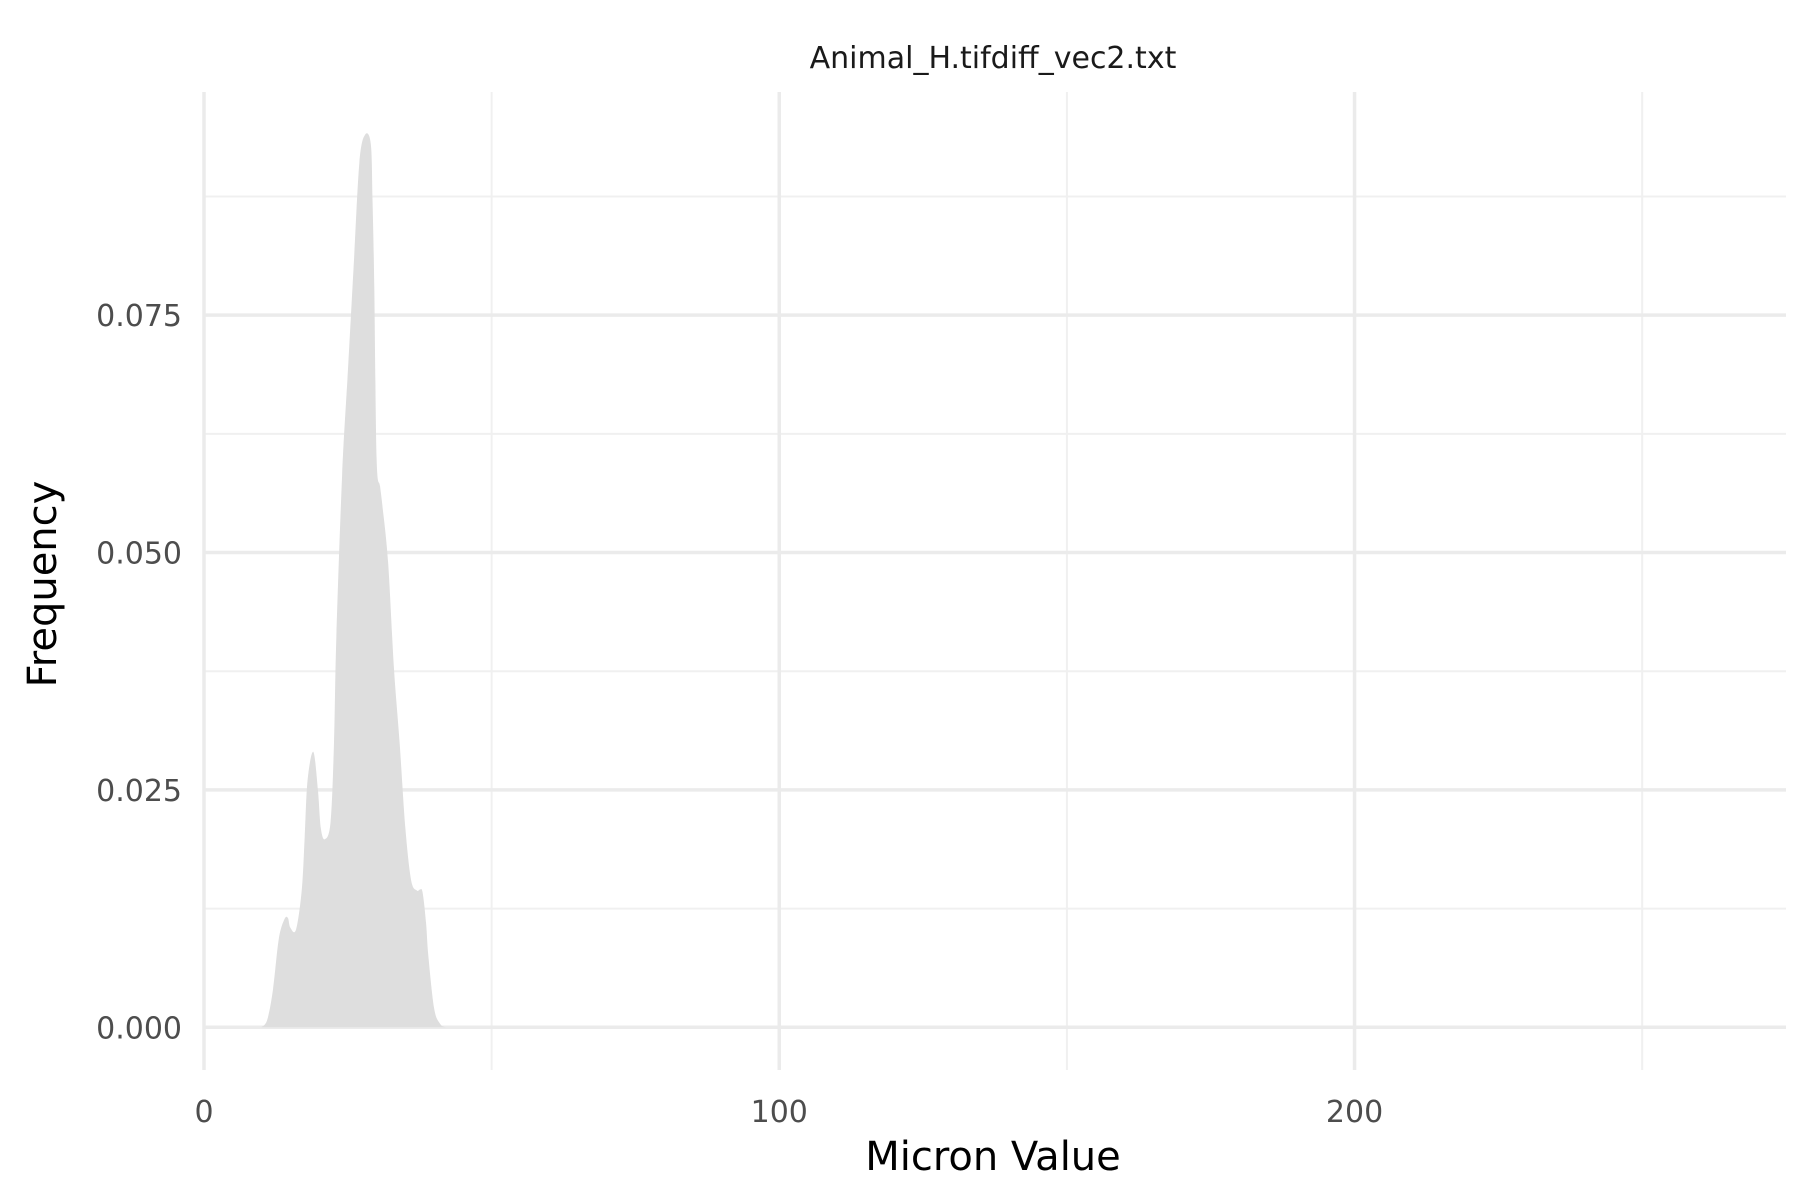 This screenshot has width=1800, height=1200. I want to click on y-tick-label: 0.000, so click(139, 1028).